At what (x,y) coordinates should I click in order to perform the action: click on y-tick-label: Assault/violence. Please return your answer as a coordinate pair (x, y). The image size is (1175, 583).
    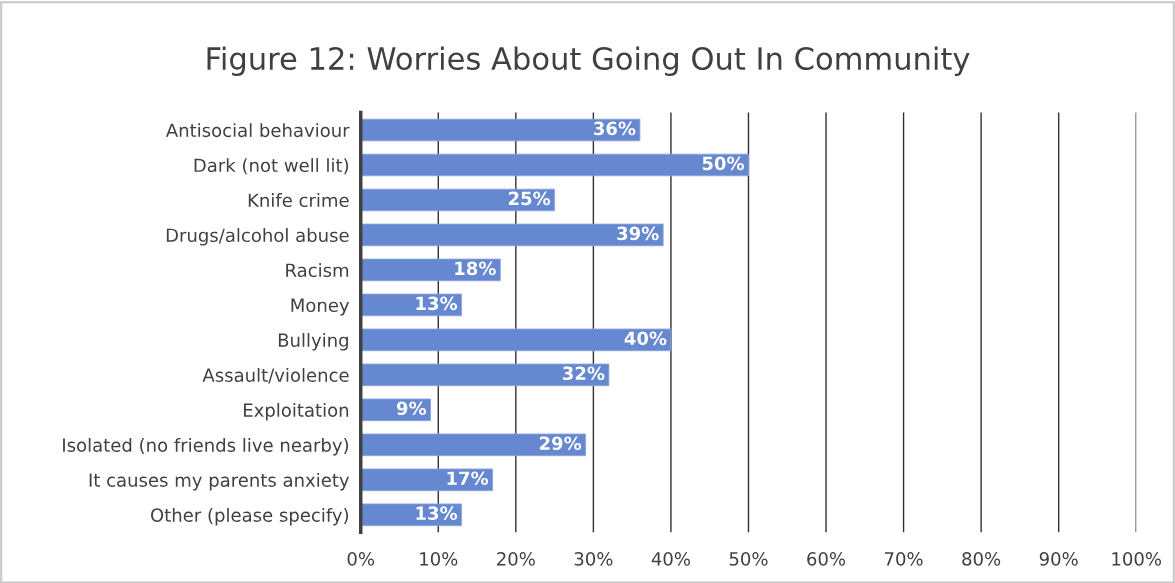
    Looking at the image, I should click on (275, 376).